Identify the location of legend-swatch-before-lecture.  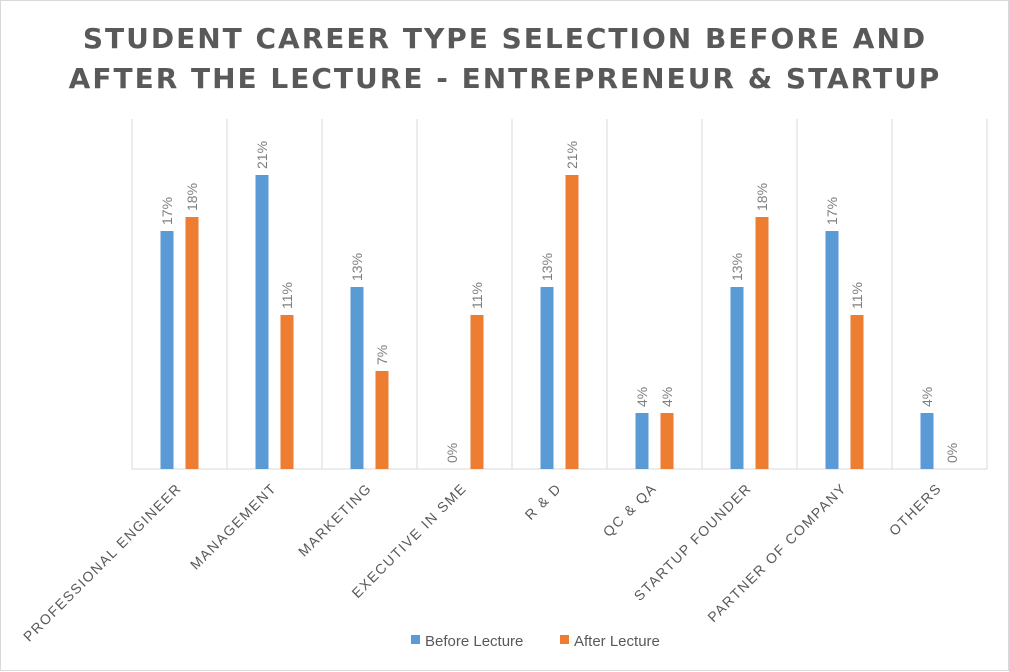
(415, 639).